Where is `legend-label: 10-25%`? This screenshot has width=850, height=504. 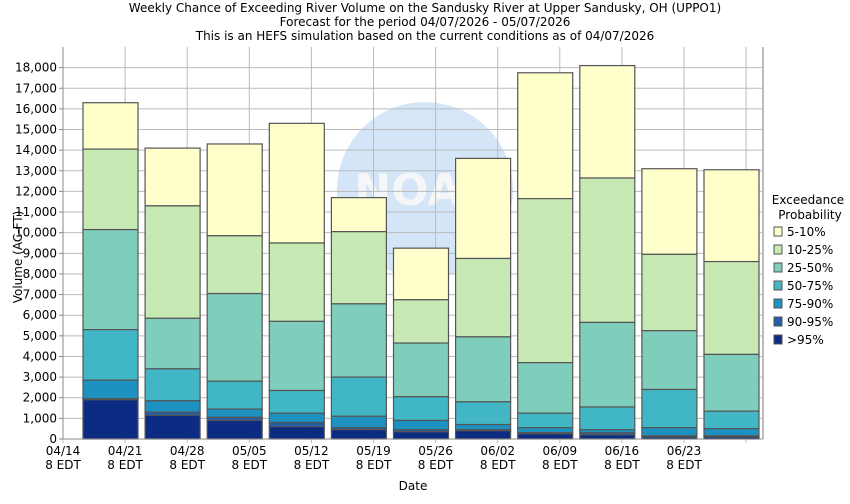
legend-label: 10-25% is located at coordinates (810, 250).